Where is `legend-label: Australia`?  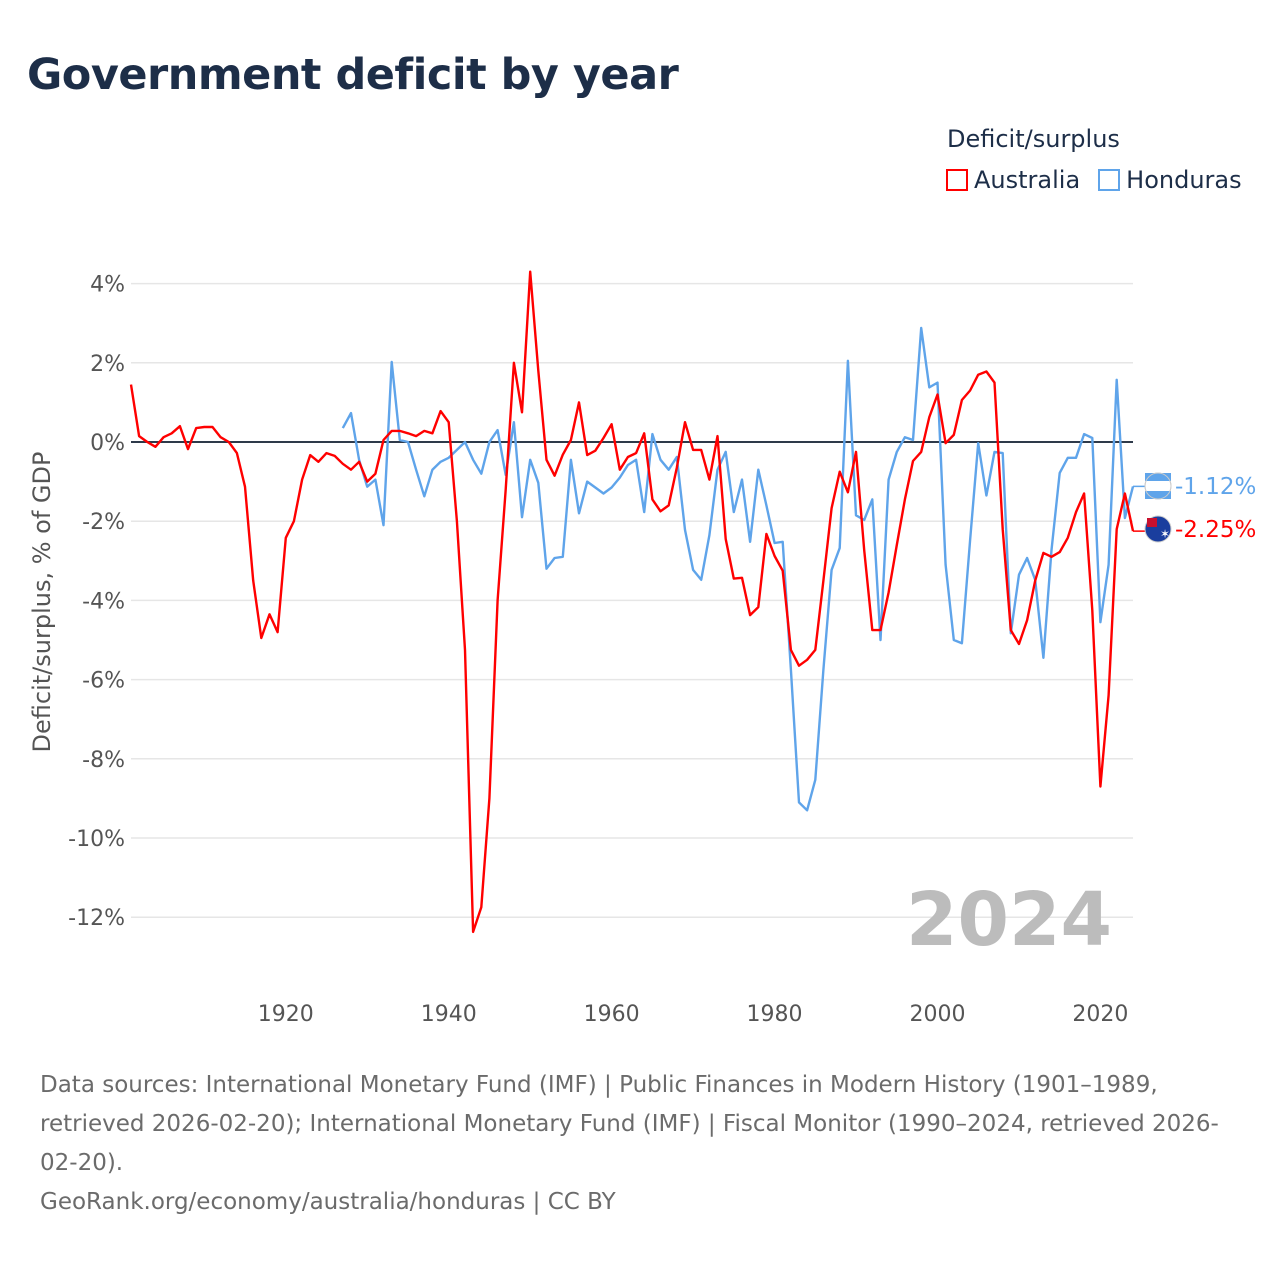
legend-label: Australia is located at coordinates (1027, 180).